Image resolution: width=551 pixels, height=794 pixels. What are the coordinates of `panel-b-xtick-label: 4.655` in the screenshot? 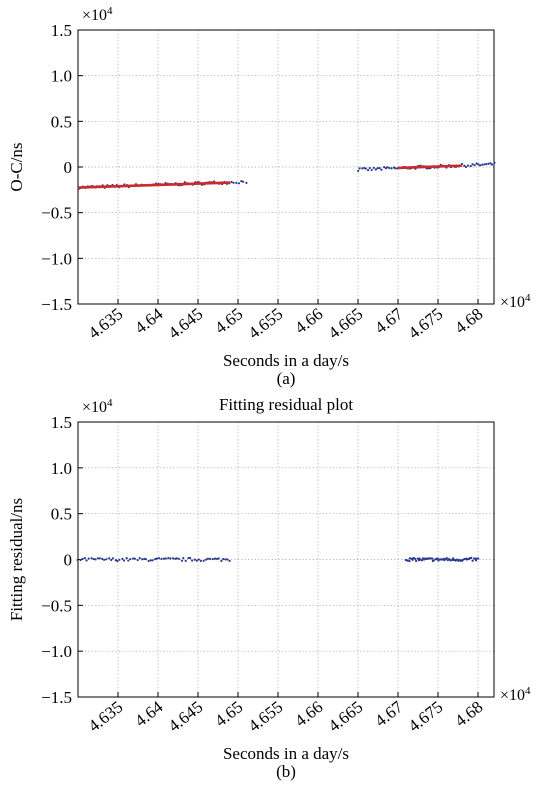 It's located at (266, 716).